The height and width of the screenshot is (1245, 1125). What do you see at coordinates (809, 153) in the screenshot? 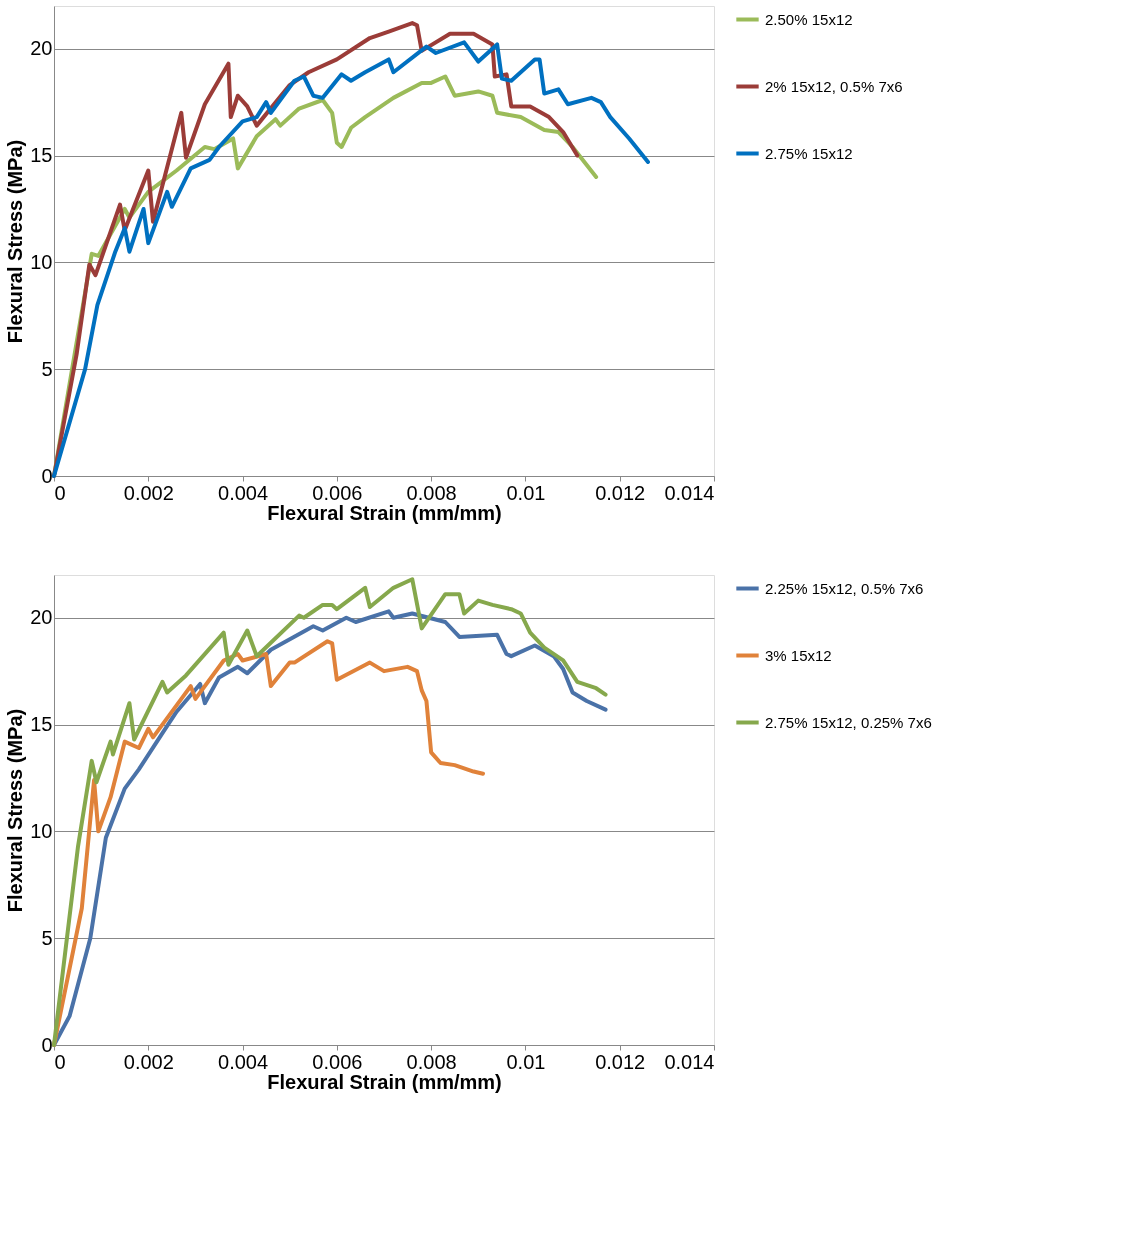
I see `legend-label: 2.75% 15x12` at bounding box center [809, 153].